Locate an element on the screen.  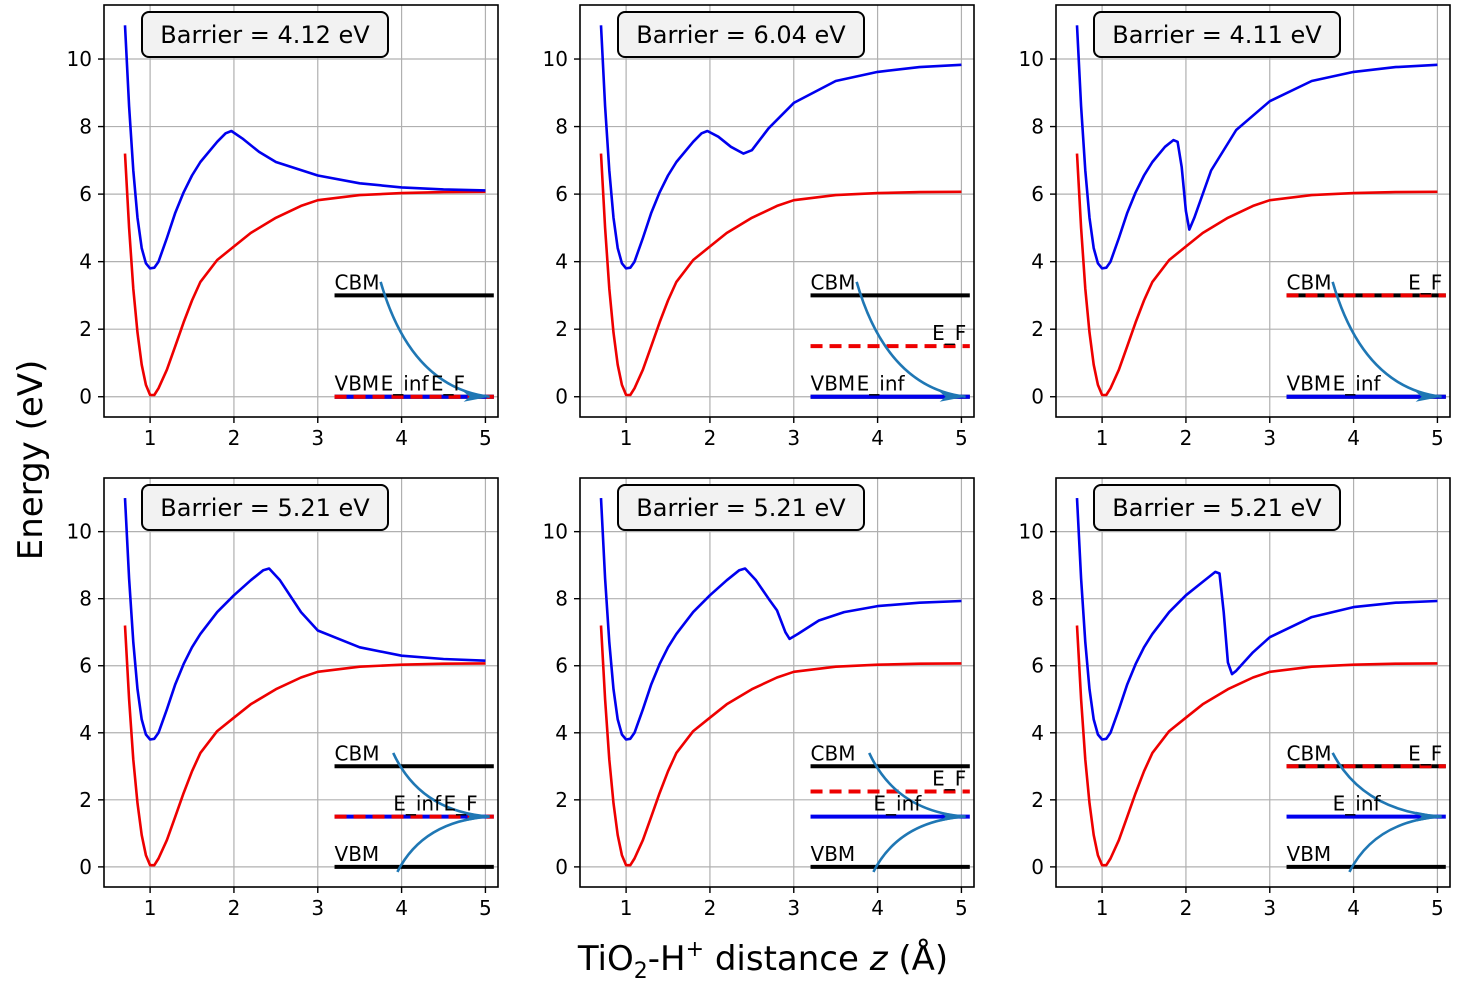
arrow-head is located at coordinates (1428, 816).